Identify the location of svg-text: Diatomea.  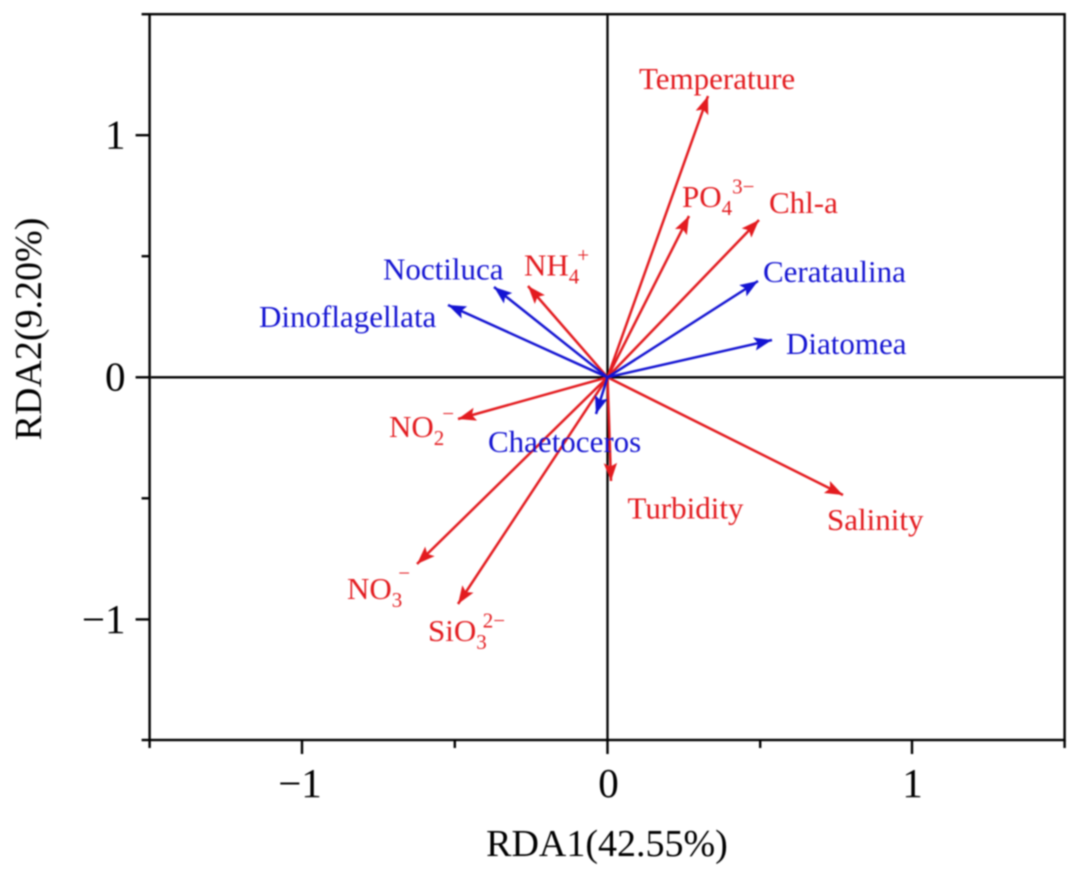
(846, 343).